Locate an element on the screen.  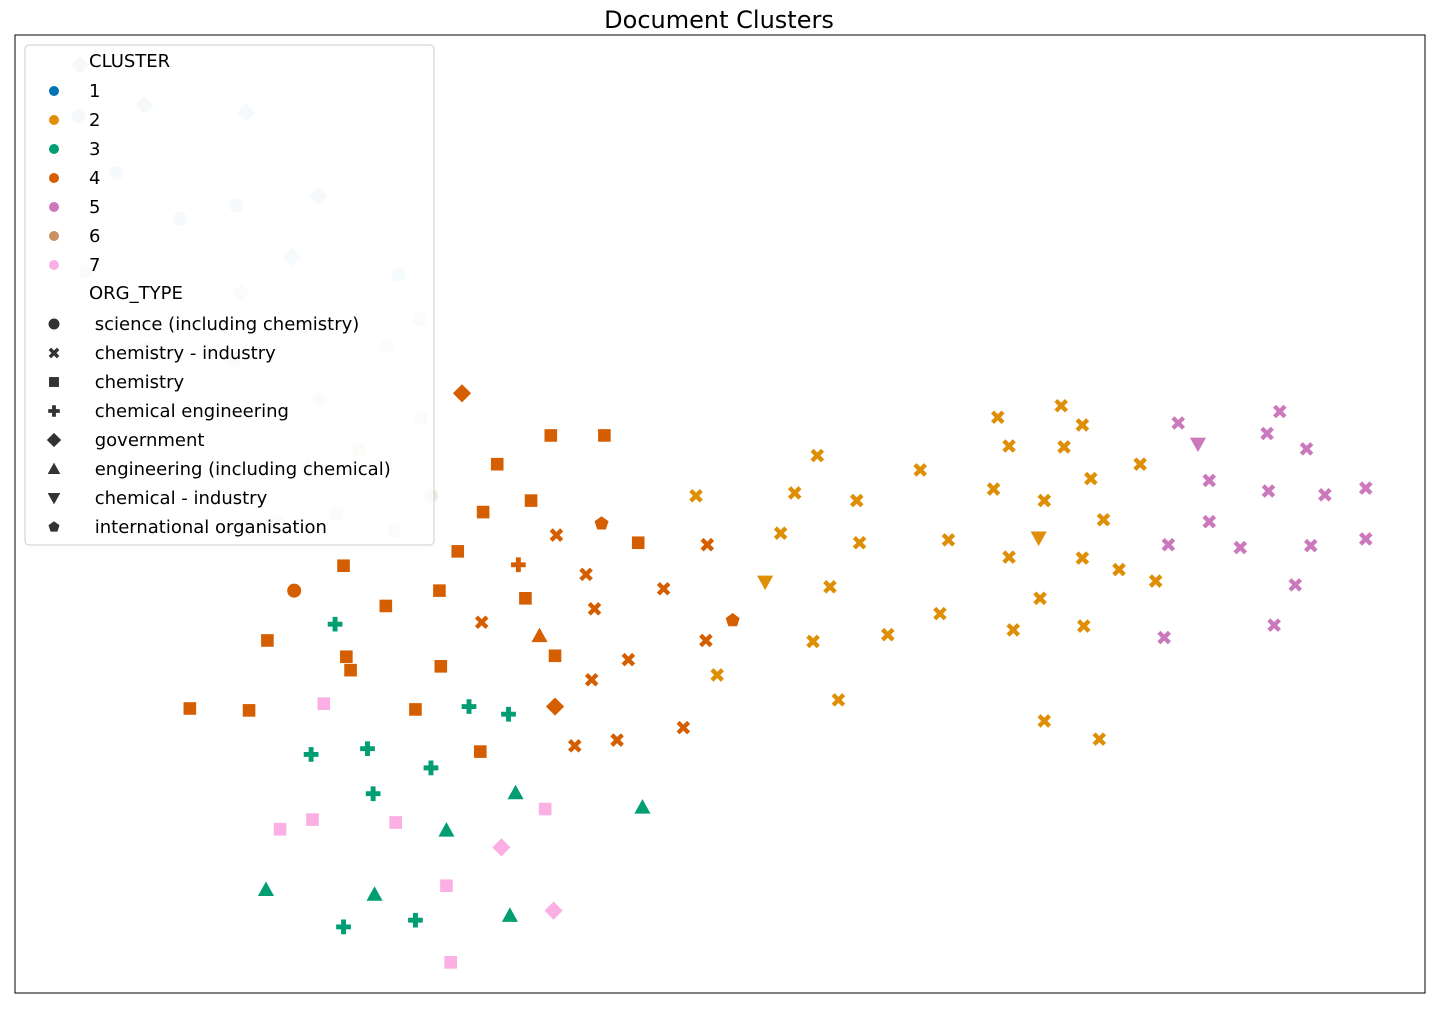
legend-label-cluster-3: 3 is located at coordinates (94, 149).